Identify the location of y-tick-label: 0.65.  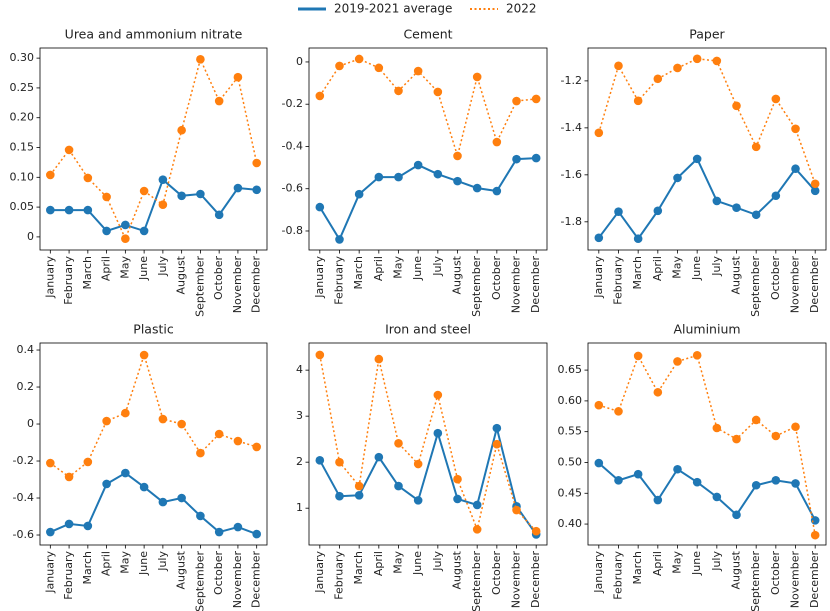
(570, 369).